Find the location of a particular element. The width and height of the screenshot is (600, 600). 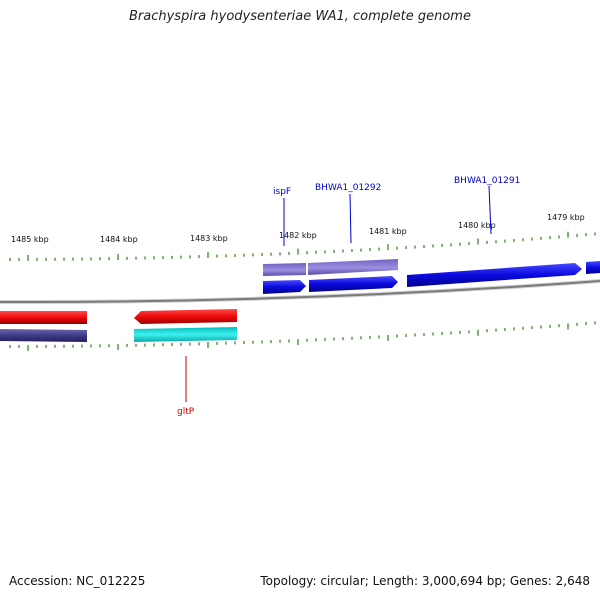

genome-backbone-core is located at coordinates (300, 292).